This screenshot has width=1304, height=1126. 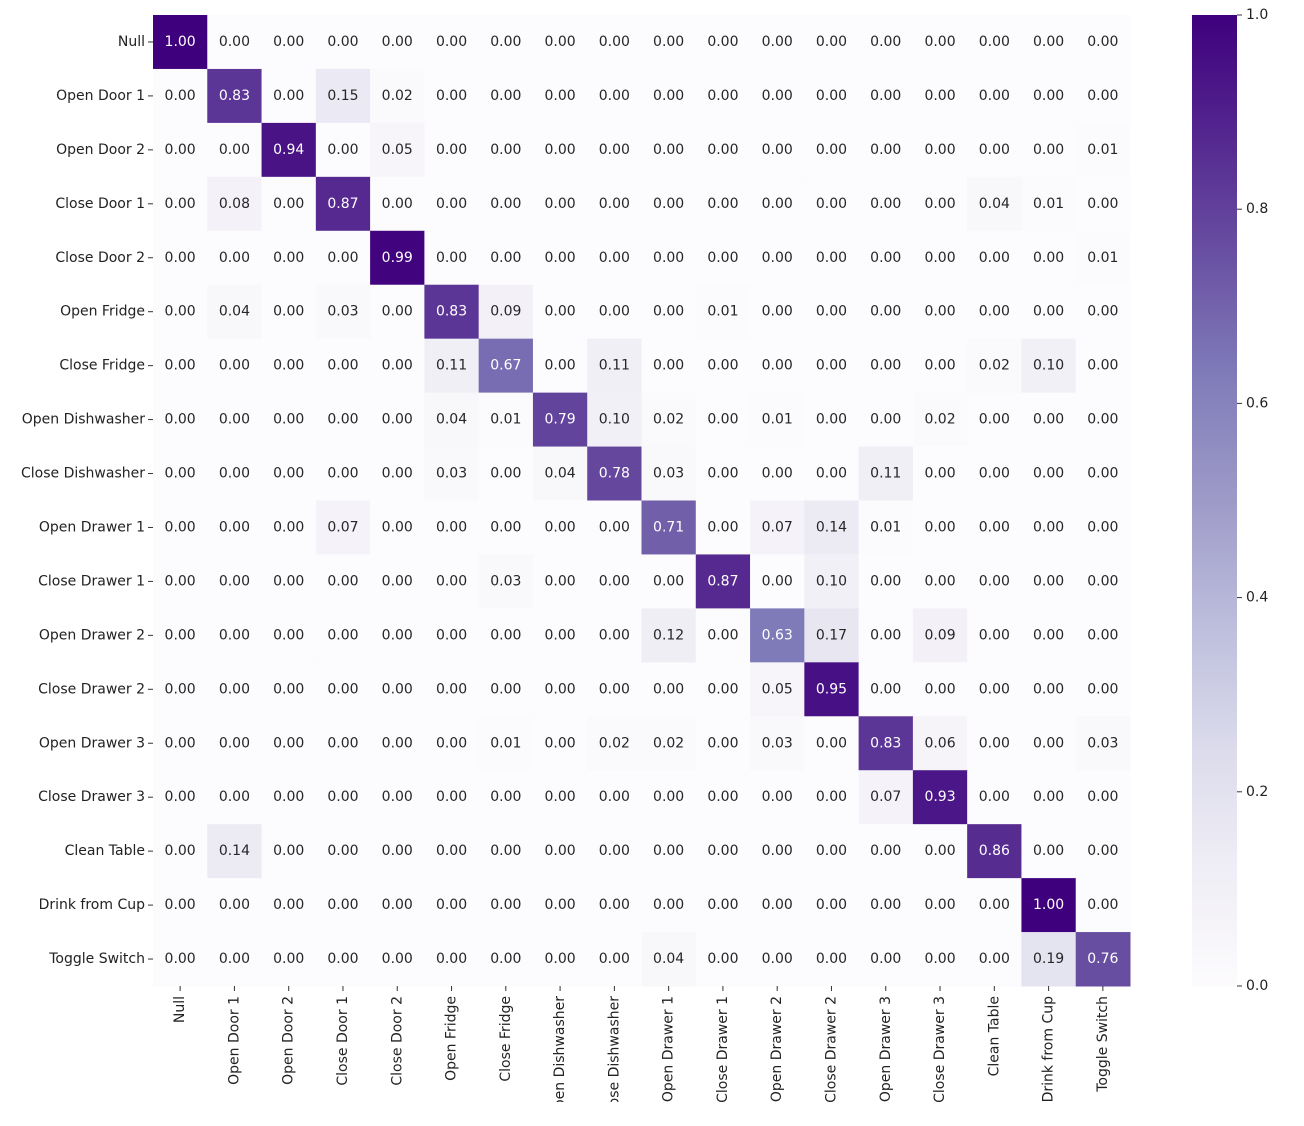 I want to click on x-tick-label: Open Drawer 1, so click(x=669, y=1049).